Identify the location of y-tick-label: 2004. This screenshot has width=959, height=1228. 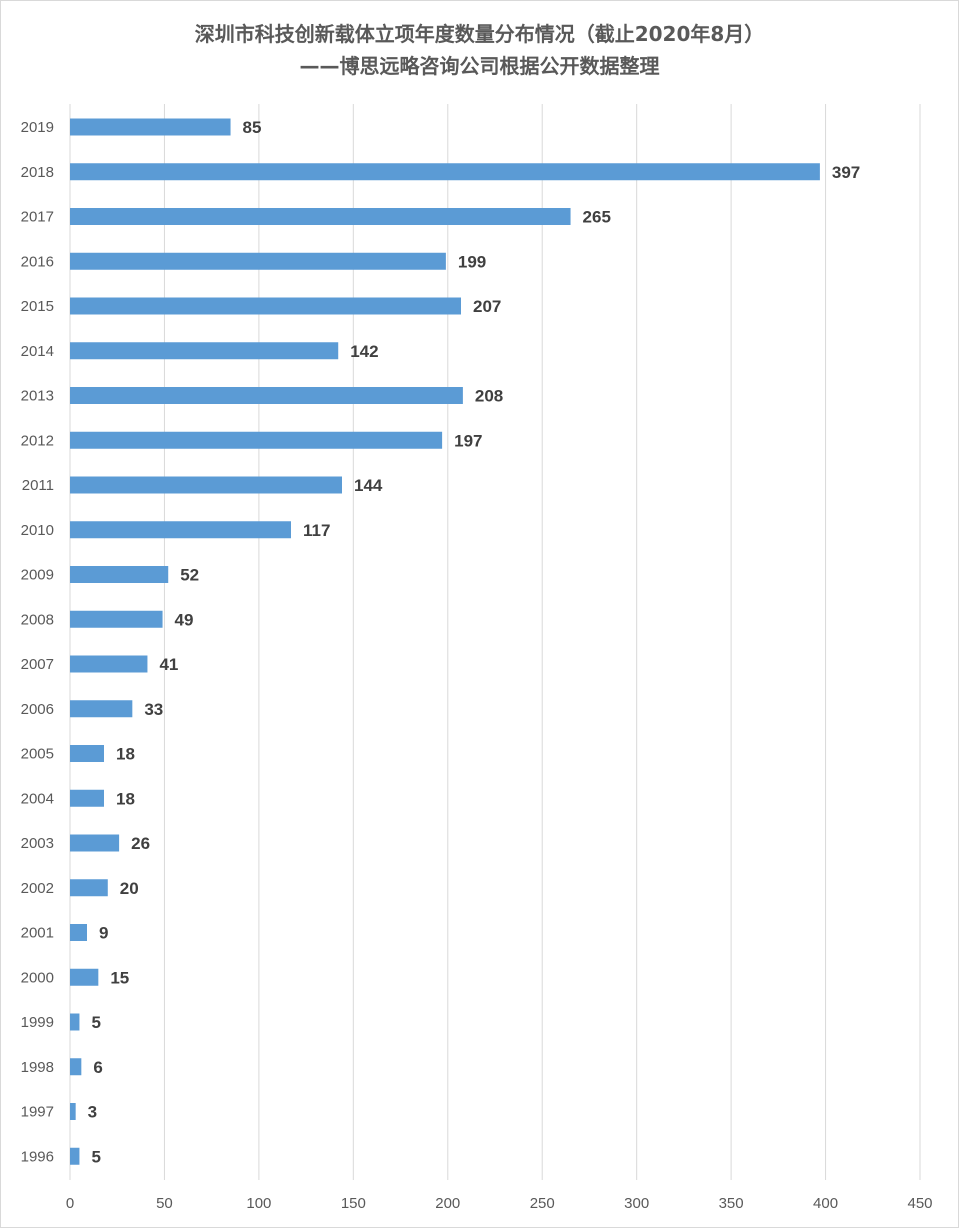
(37, 798).